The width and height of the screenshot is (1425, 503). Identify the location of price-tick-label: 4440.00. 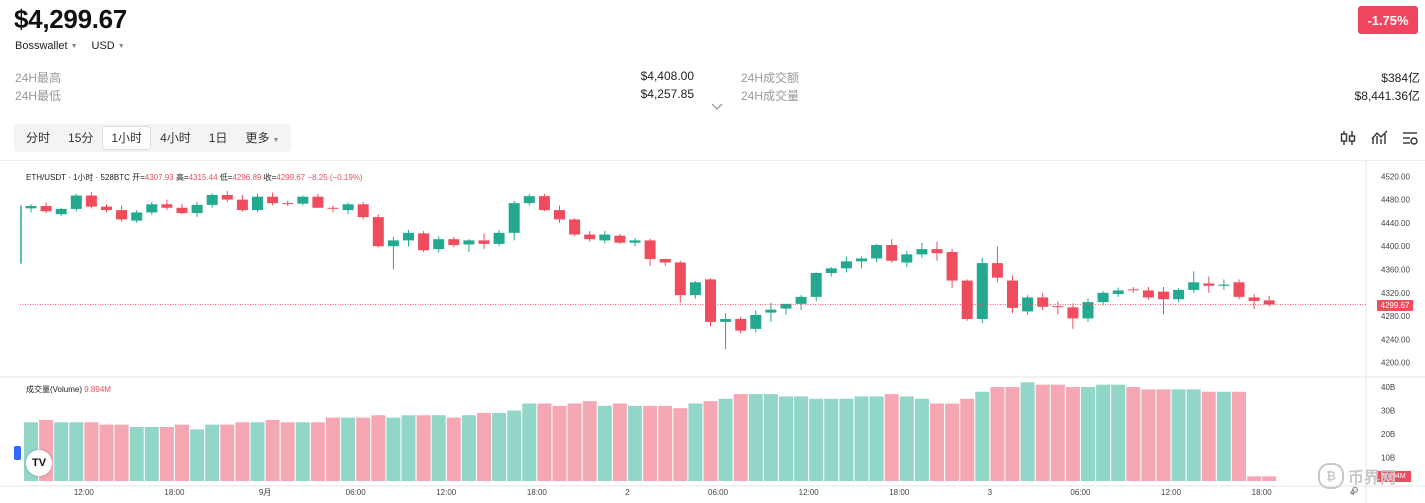
(1395, 223).